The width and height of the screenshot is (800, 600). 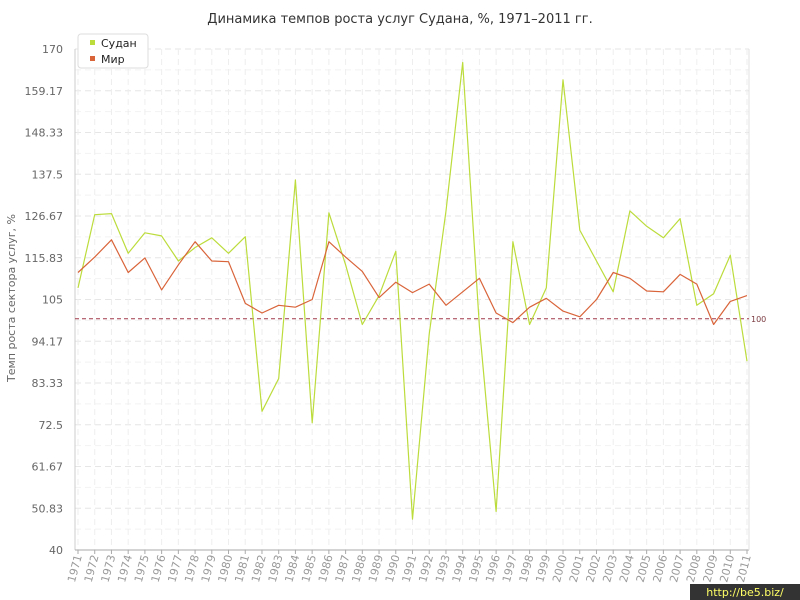 What do you see at coordinates (92, 58) in the screenshot?
I see `legend-swatch-world` at bounding box center [92, 58].